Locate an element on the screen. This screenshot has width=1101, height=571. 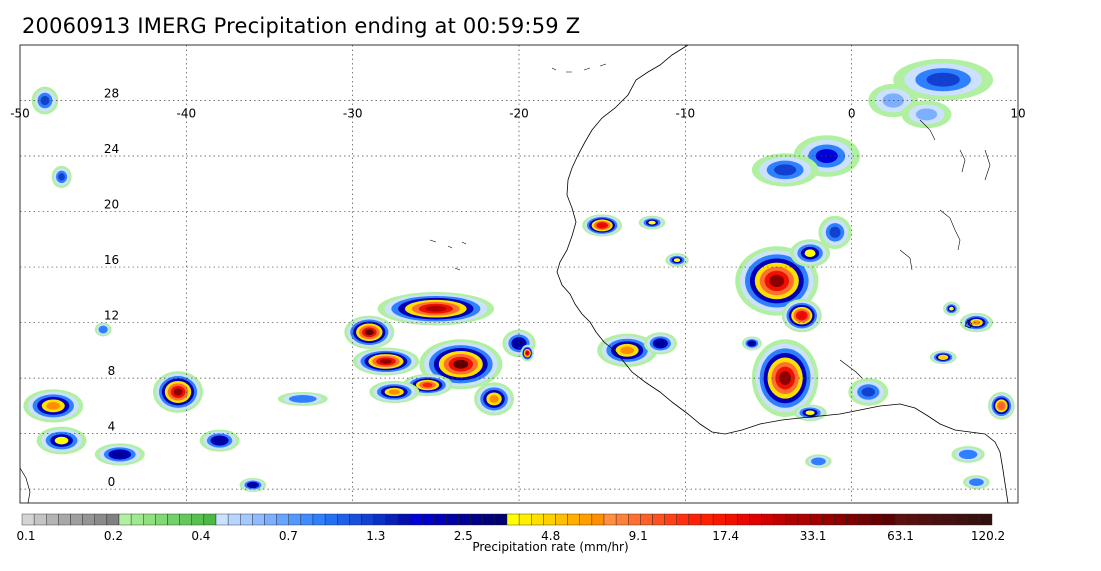
canary-islands is located at coordinates (579, 68).